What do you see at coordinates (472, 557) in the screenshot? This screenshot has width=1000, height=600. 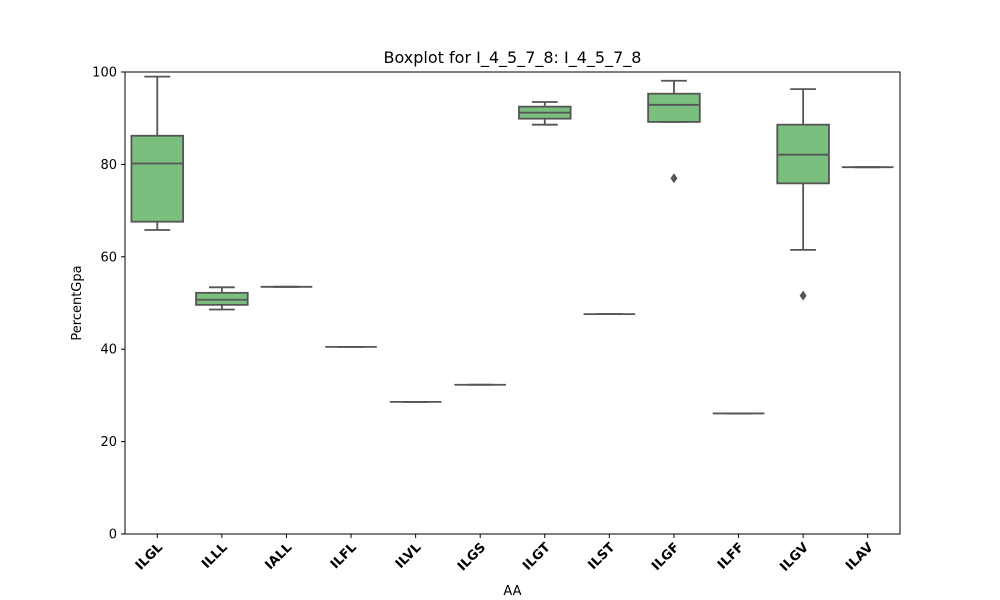 I see `x-tick-label-ilgs: ILGS` at bounding box center [472, 557].